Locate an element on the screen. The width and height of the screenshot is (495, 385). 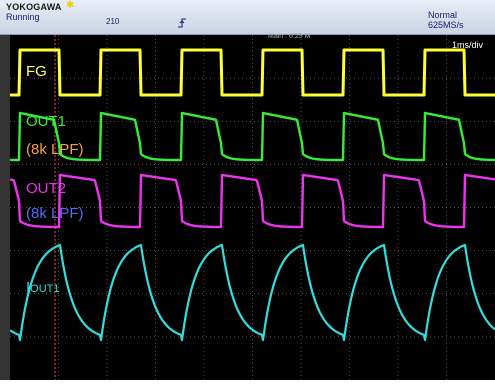
sample-rate: 625MS/s is located at coordinates (446, 25).